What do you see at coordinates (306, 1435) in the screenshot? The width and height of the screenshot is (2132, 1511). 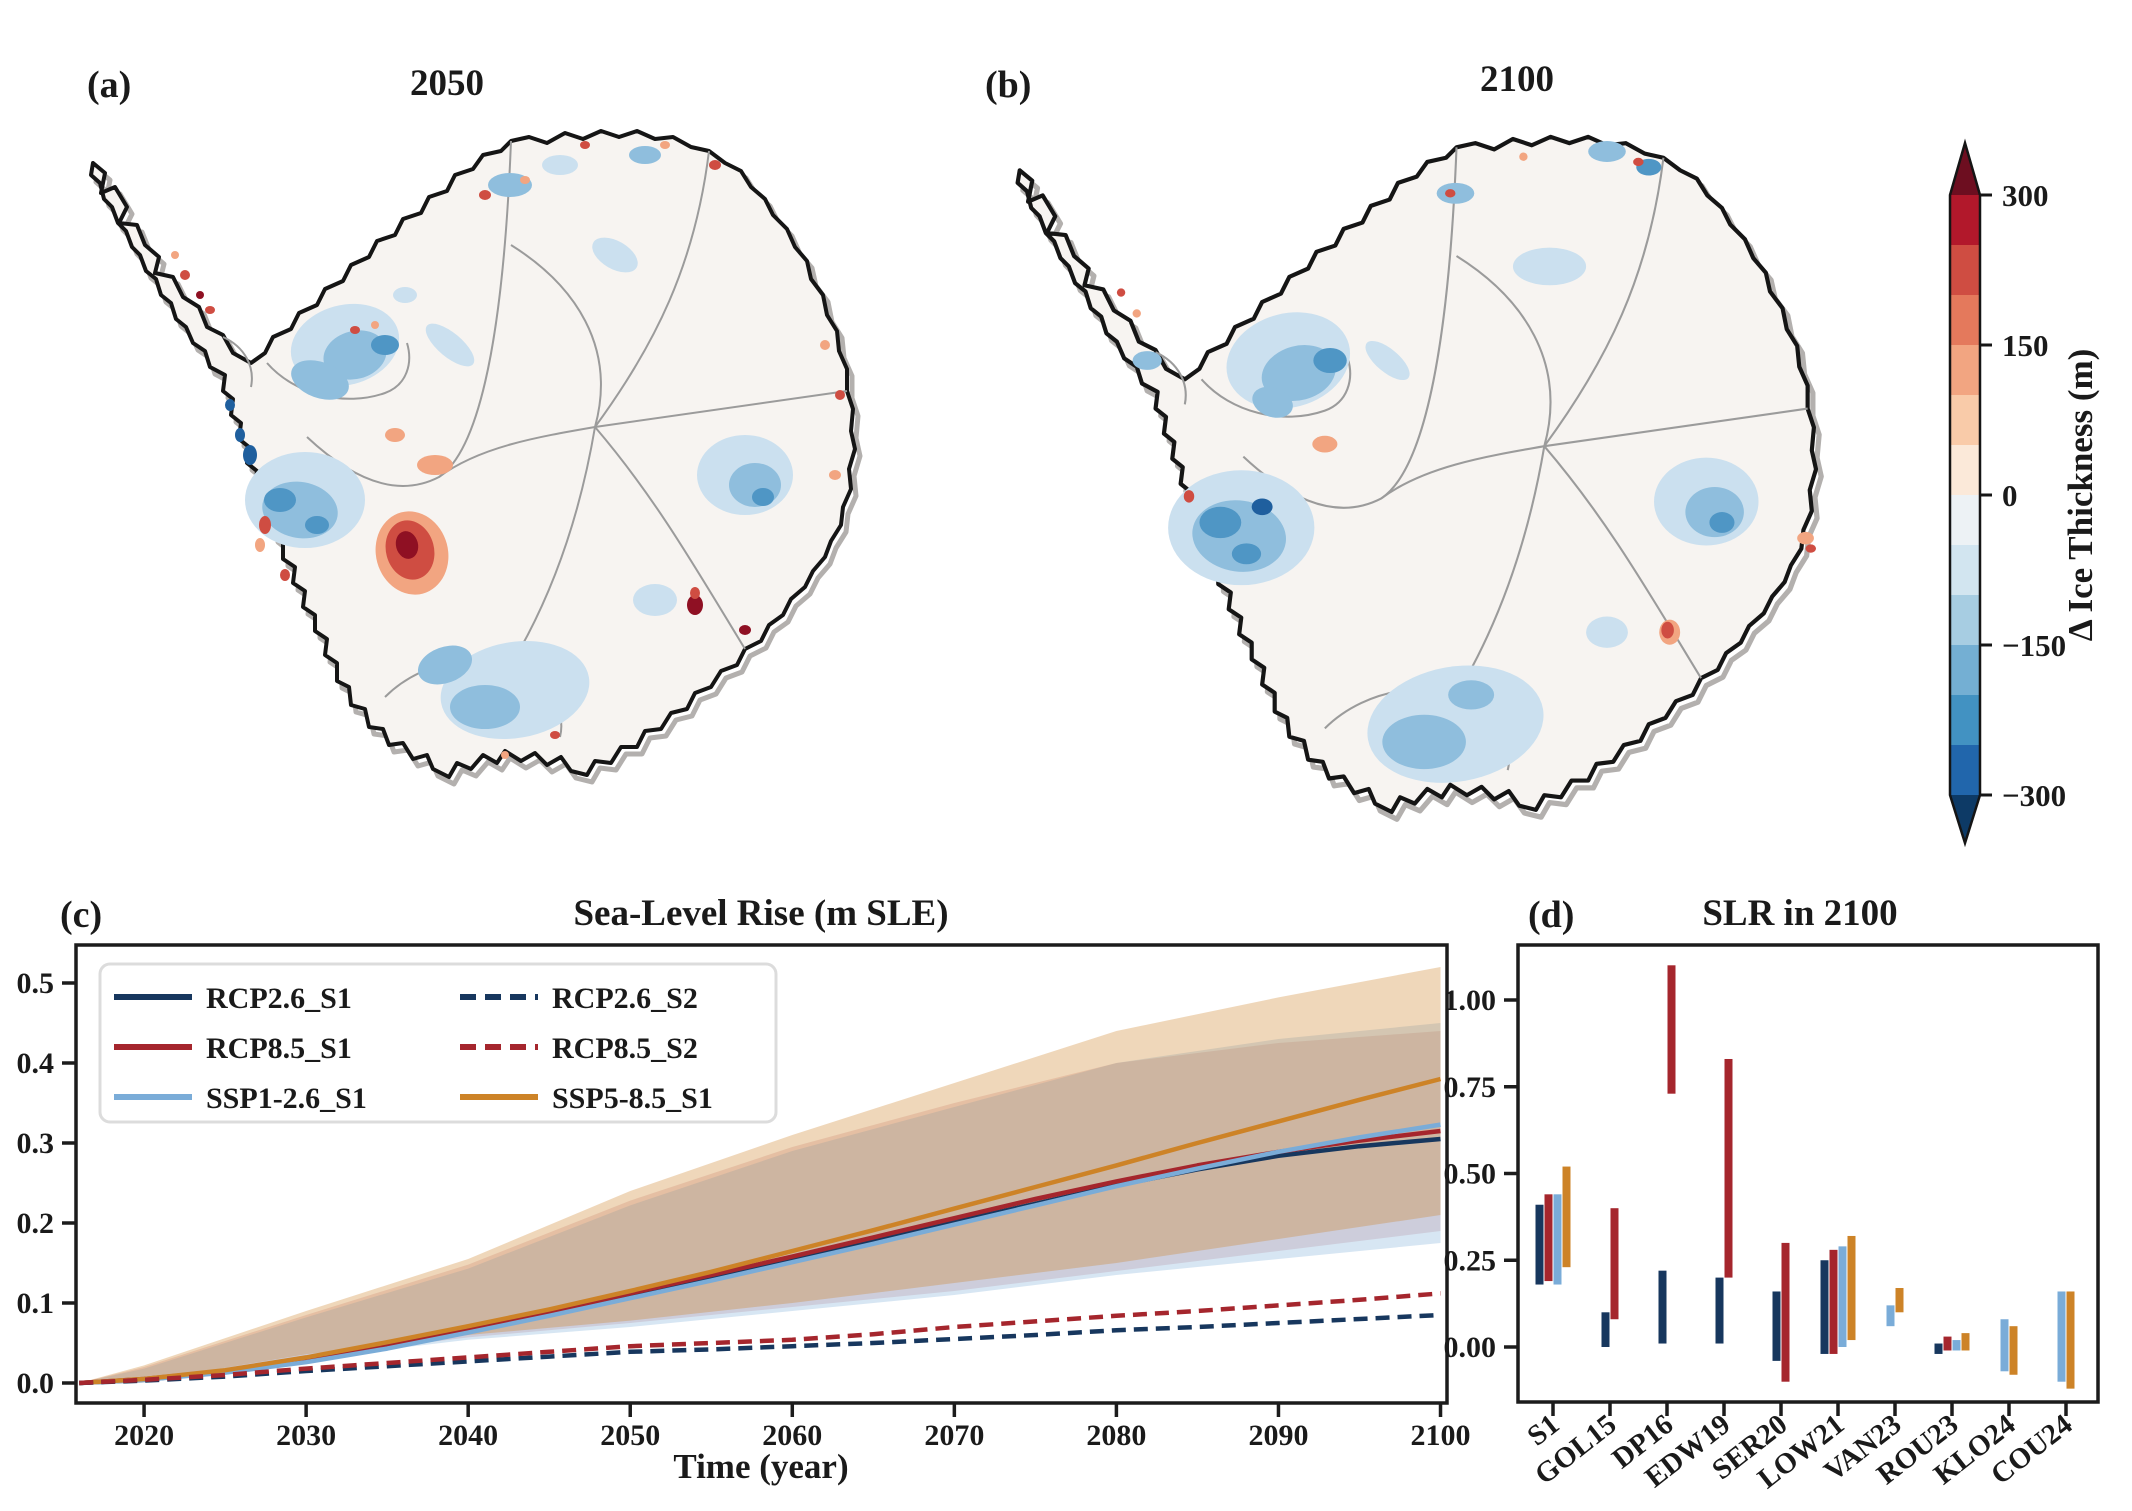 I see `x-tick-label: 2030` at bounding box center [306, 1435].